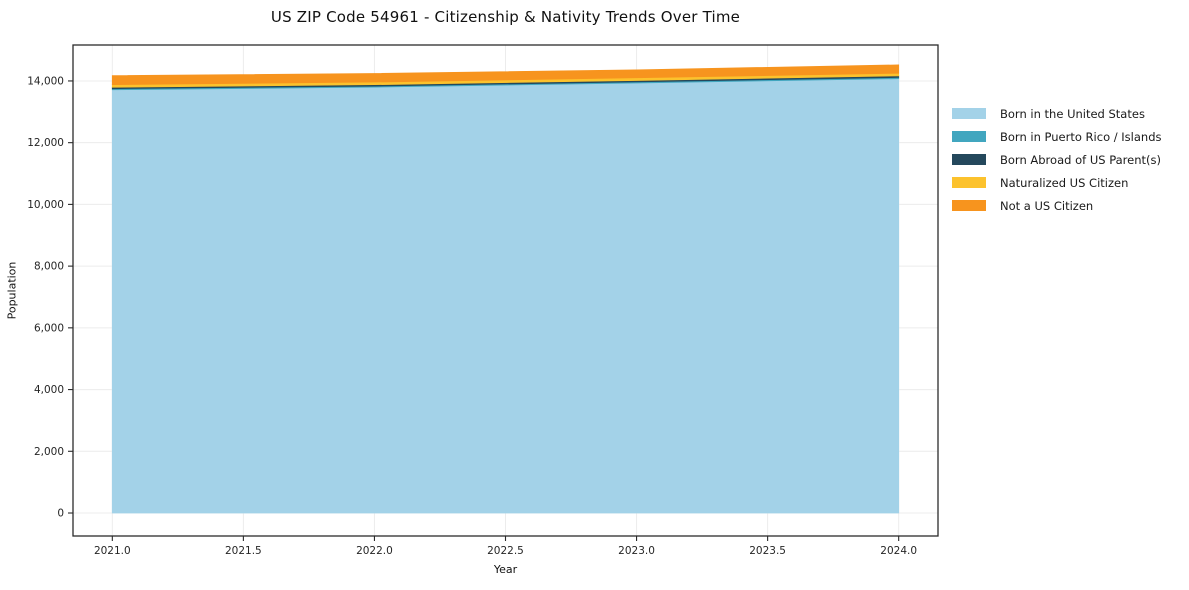 The height and width of the screenshot is (590, 1189). What do you see at coordinates (49, 390) in the screenshot?
I see `y-tick-label: 4,000` at bounding box center [49, 390].